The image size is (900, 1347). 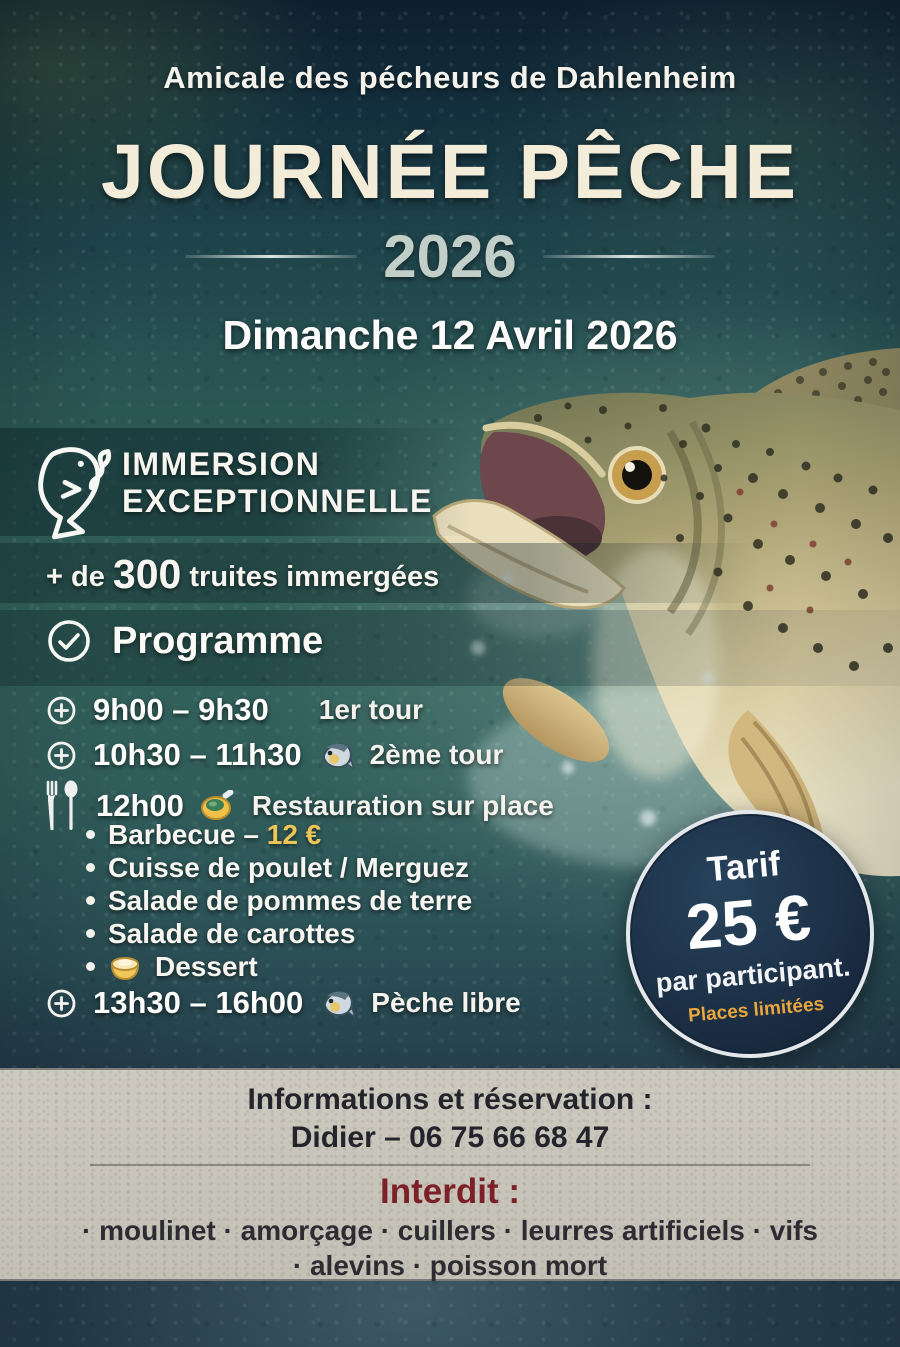 I want to click on menu-barbecue-price: 12 €, so click(x=294, y=834).